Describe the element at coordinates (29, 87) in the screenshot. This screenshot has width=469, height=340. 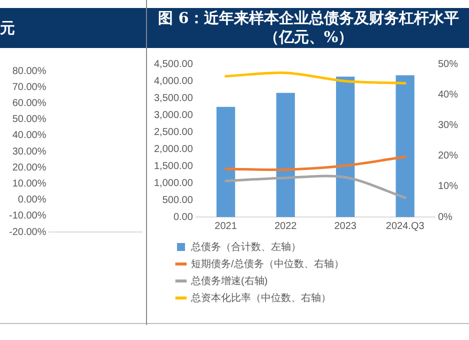
I see `y-tick-label: 70.00%` at that location.